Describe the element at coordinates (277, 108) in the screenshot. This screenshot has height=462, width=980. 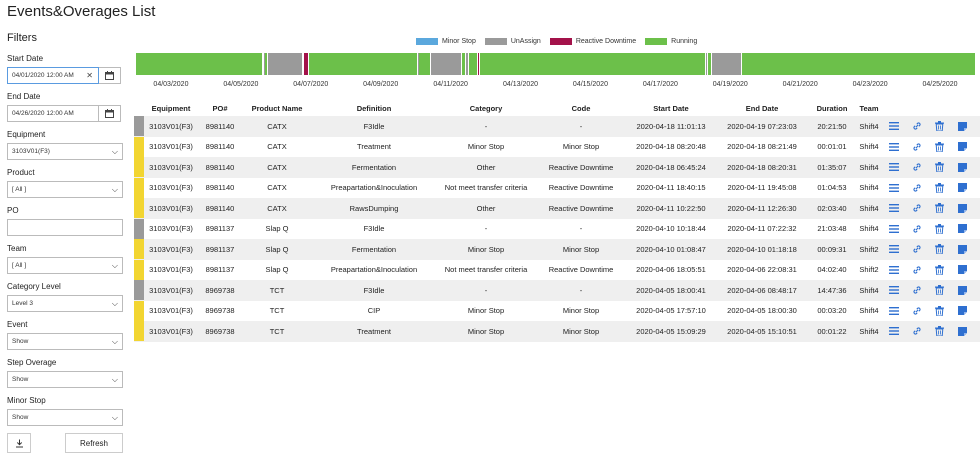
I see `header-product: Product Name` at that location.